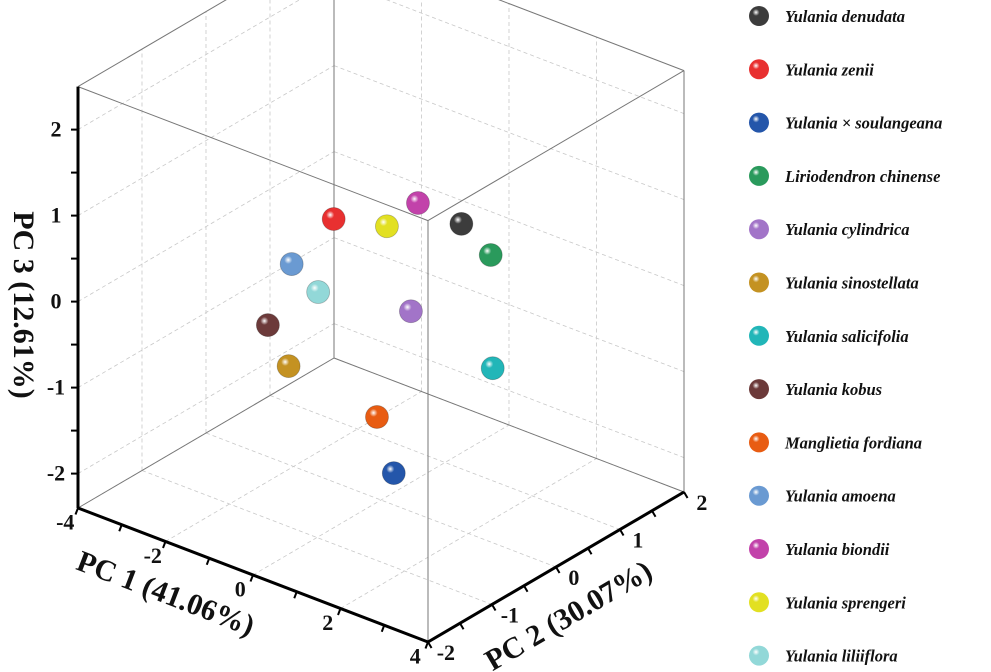 This screenshot has height=672, width=991. I want to click on data-point: Yulania kobus, so click(267, 325).